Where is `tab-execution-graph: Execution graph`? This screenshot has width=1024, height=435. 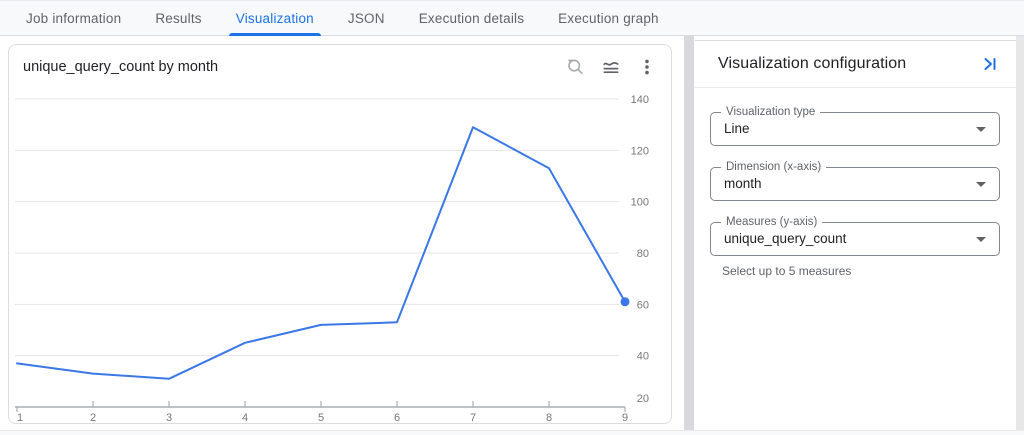 tab-execution-graph: Execution graph is located at coordinates (608, 18).